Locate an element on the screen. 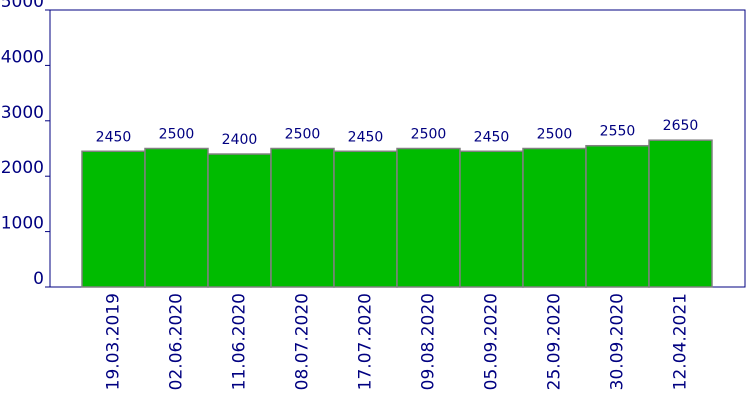  x-tick-label: 08.07.2020 is located at coordinates (303, 341).